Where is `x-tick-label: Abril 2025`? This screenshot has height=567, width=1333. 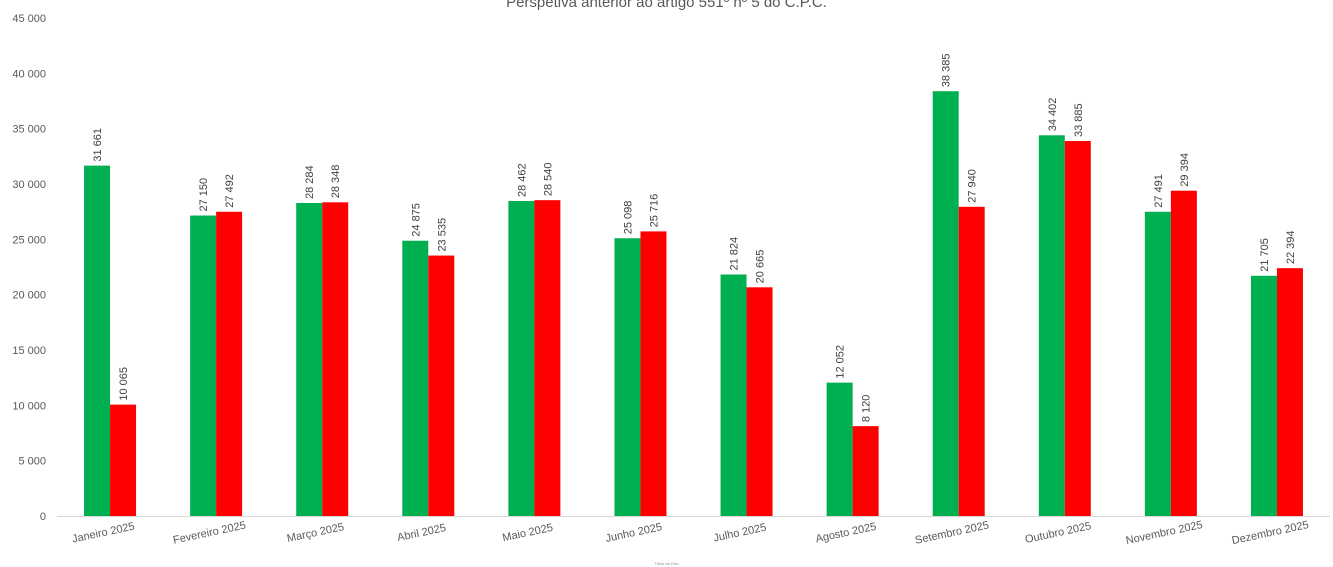 x-tick-label: Abril 2025 is located at coordinates (421, 533).